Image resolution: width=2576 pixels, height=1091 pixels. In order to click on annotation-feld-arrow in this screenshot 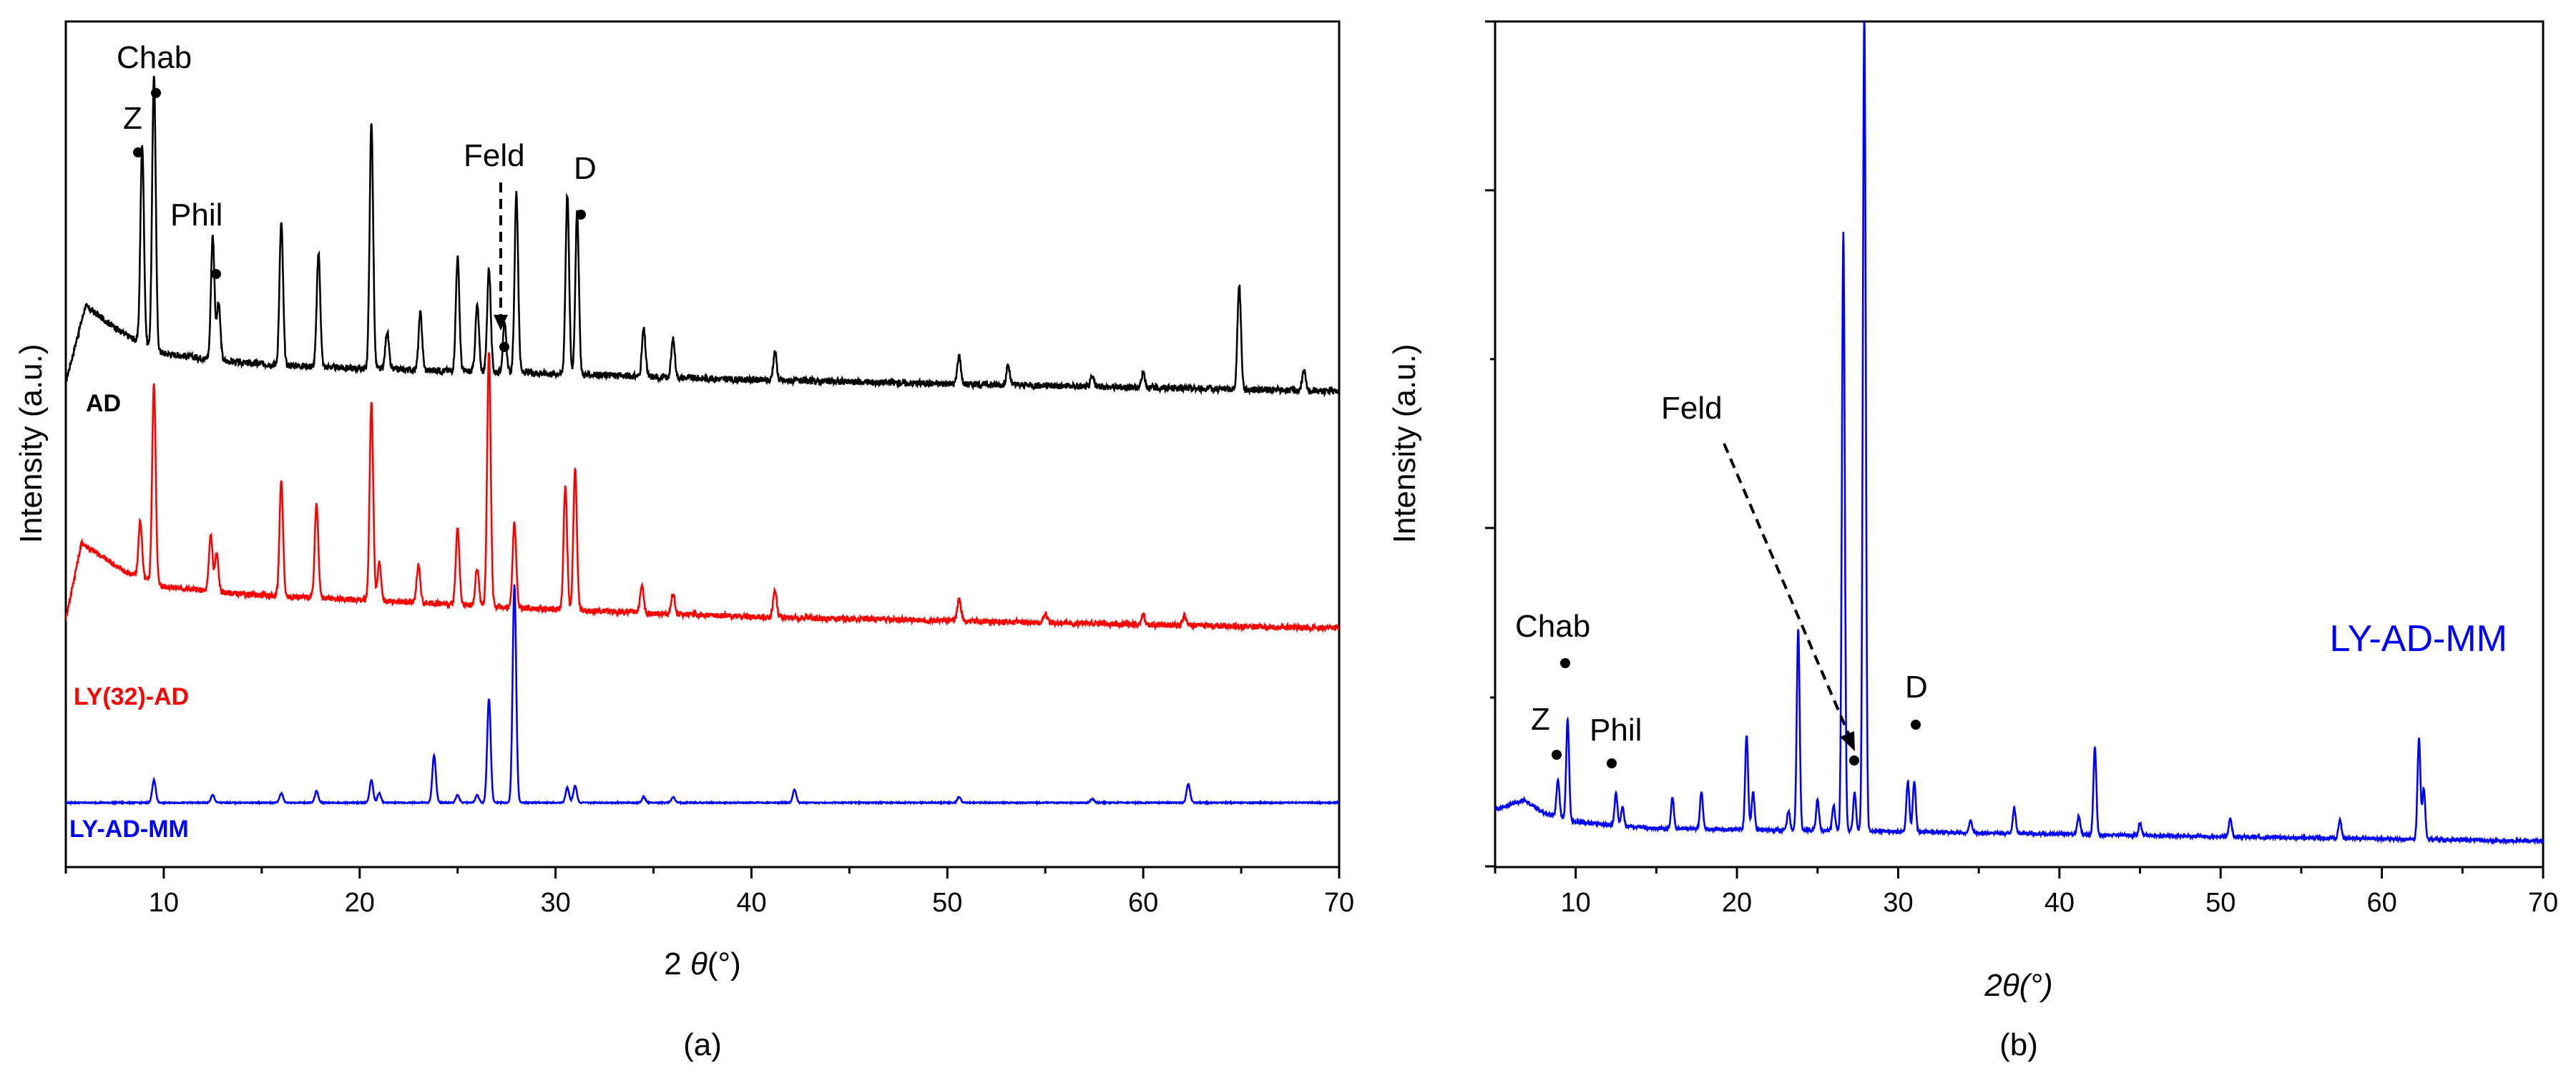, I will do `click(1787, 589)`.